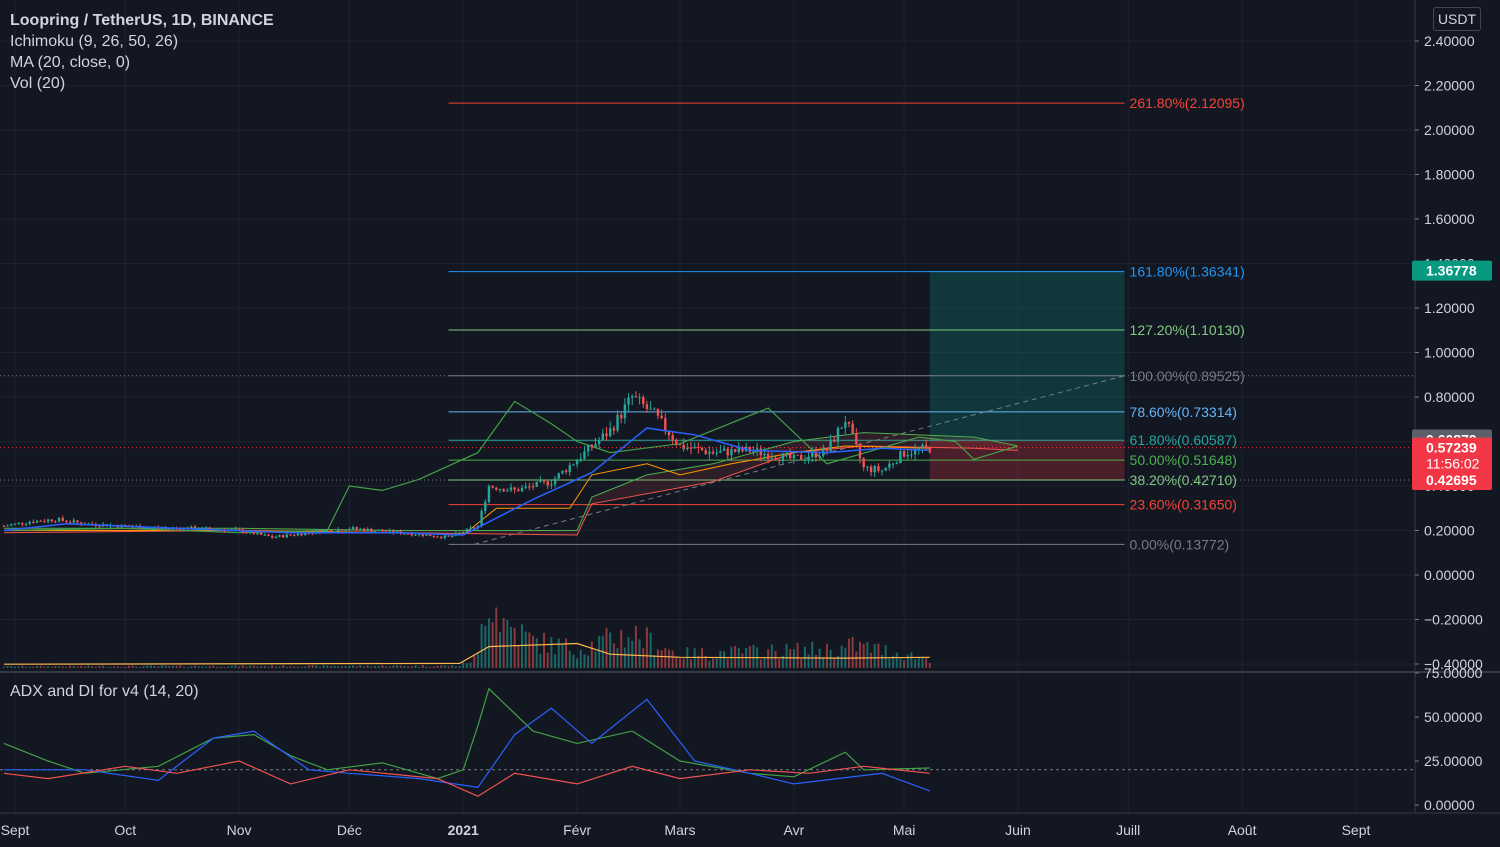 The height and width of the screenshot is (847, 1500). What do you see at coordinates (463, 830) in the screenshot?
I see `time-axis-label: 2021` at bounding box center [463, 830].